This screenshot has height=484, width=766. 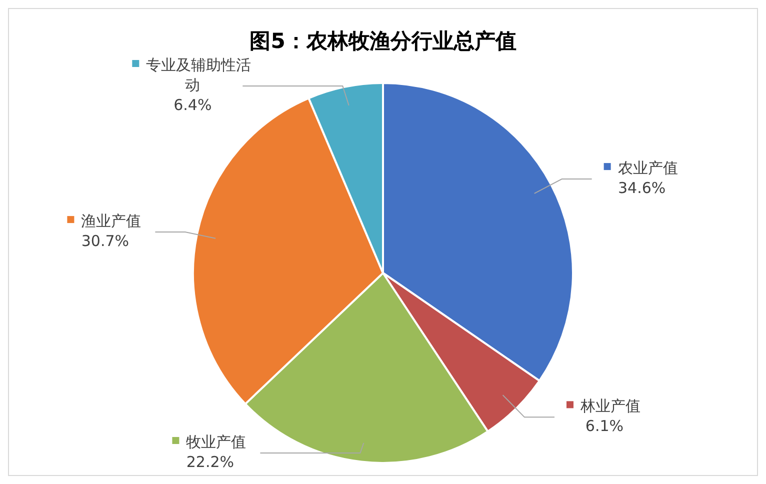 What do you see at coordinates (216, 442) in the screenshot?
I see `legend-label: 牧业产值` at bounding box center [216, 442].